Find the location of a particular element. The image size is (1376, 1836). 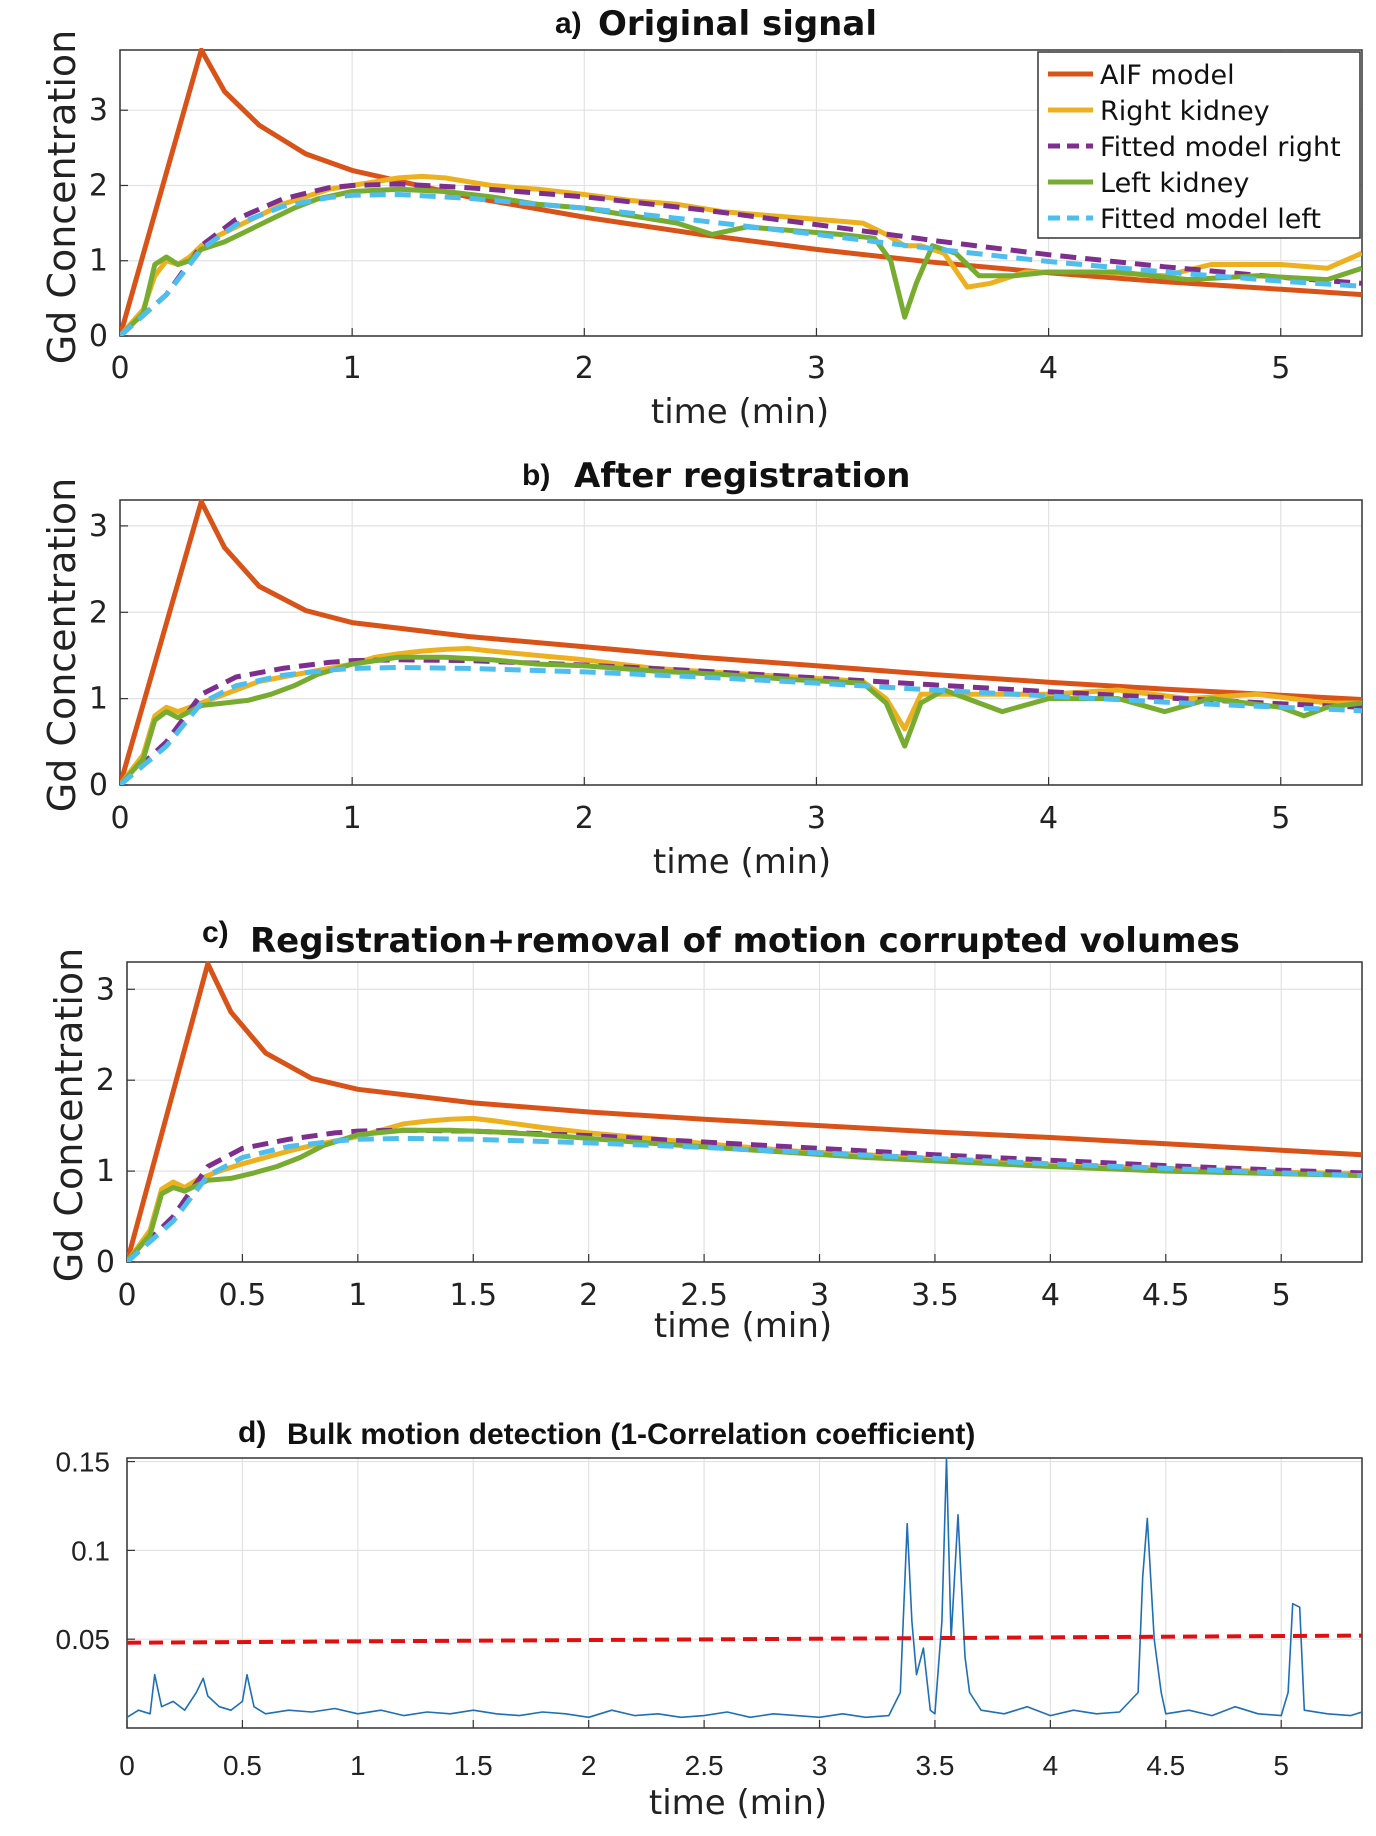

legend-label: Right kidney is located at coordinates (1185, 111).